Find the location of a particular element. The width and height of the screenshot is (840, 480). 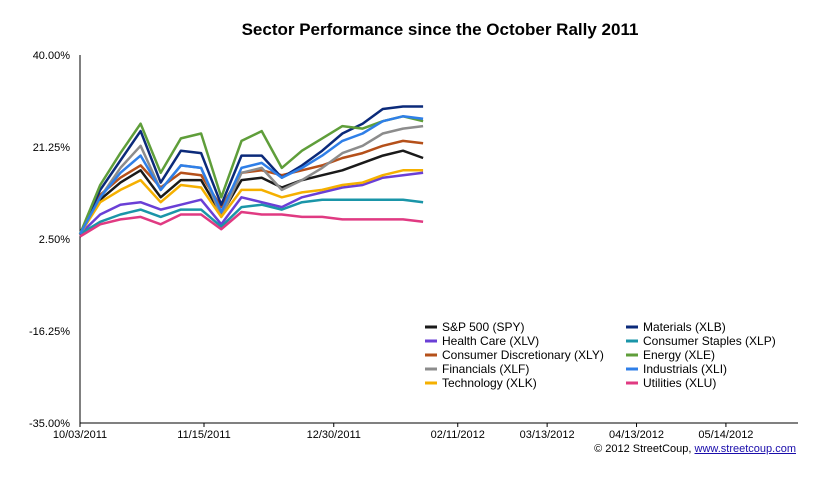

series-line-financials-xlf- is located at coordinates (251, 179).